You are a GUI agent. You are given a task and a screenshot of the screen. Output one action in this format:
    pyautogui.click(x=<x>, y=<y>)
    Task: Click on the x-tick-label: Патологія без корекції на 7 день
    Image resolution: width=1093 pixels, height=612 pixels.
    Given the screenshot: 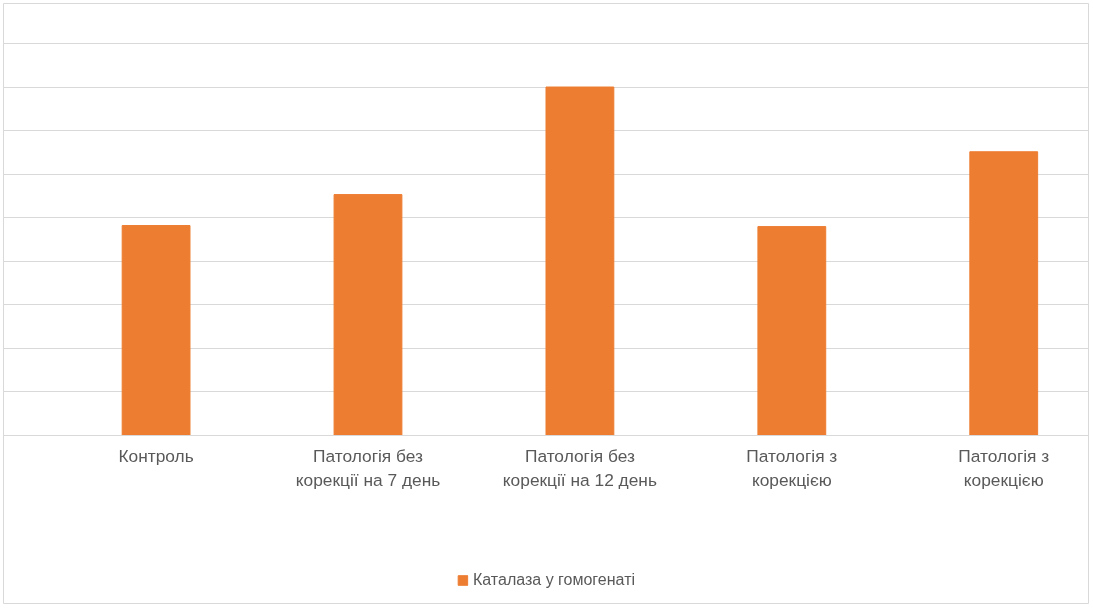 What is the action you would take?
    pyautogui.click(x=368, y=468)
    